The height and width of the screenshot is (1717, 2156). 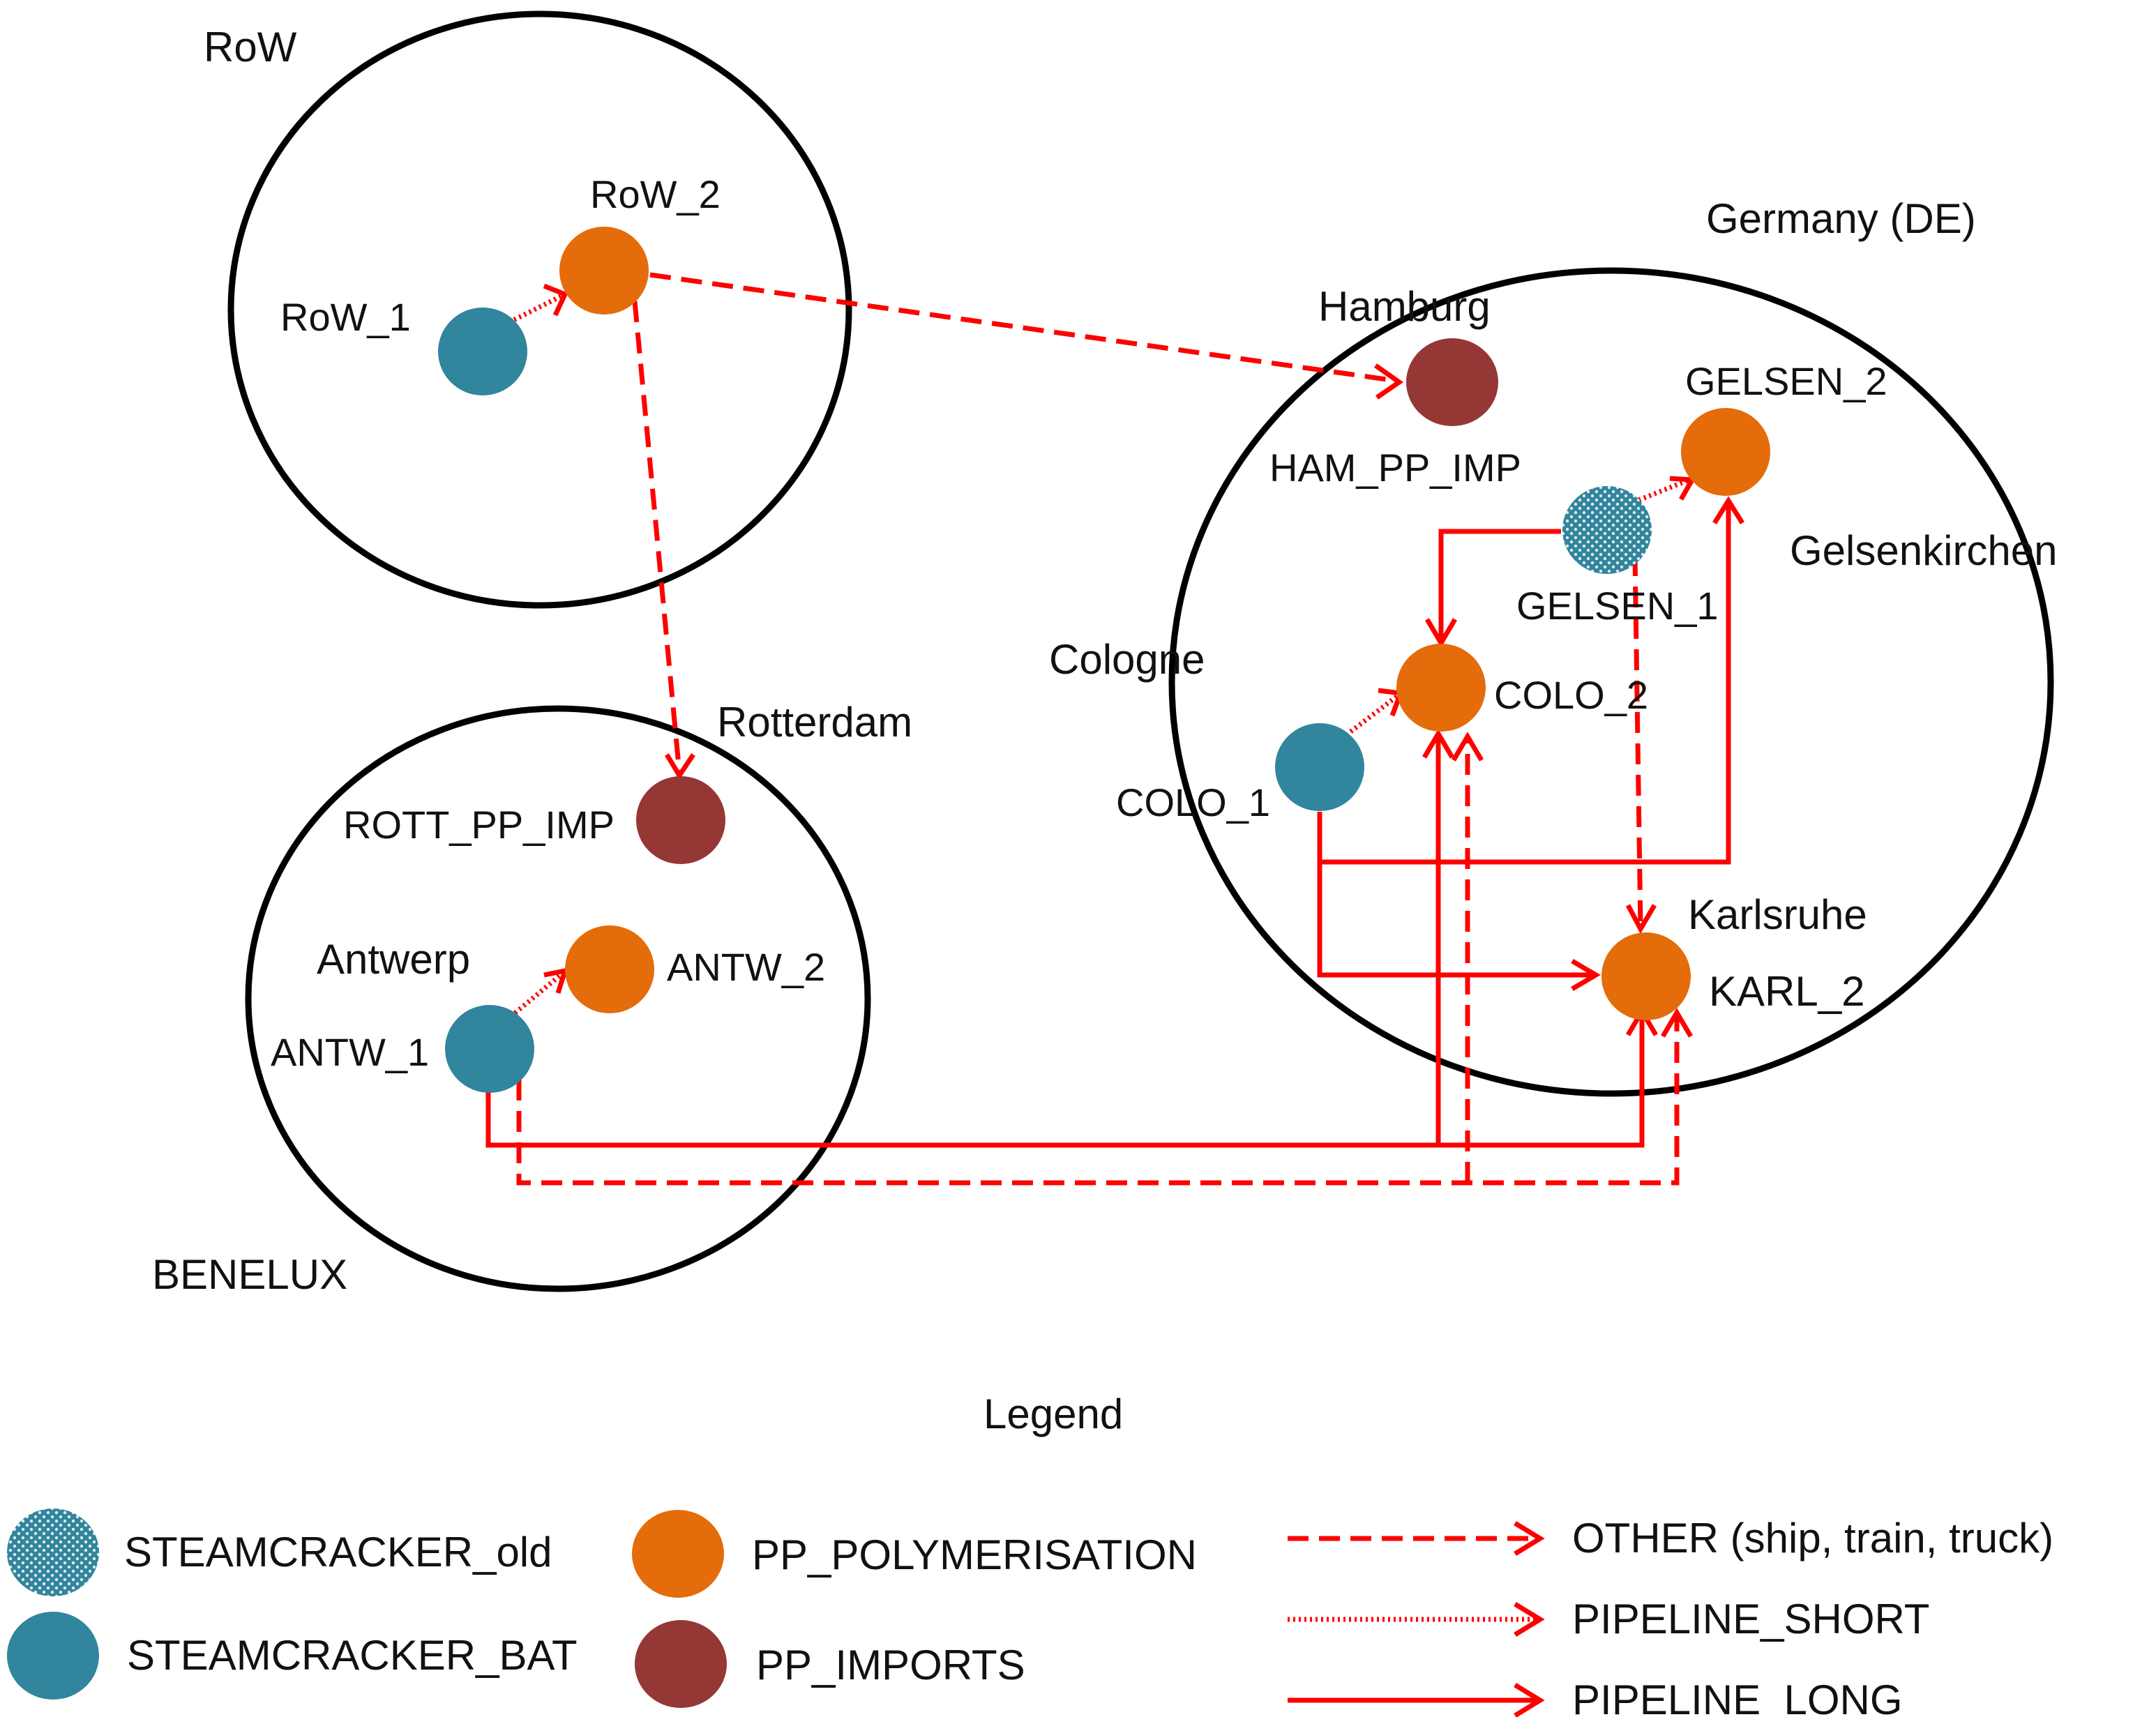 I want to click on site-label-rotterdam: Rotterdam, so click(x=814, y=723).